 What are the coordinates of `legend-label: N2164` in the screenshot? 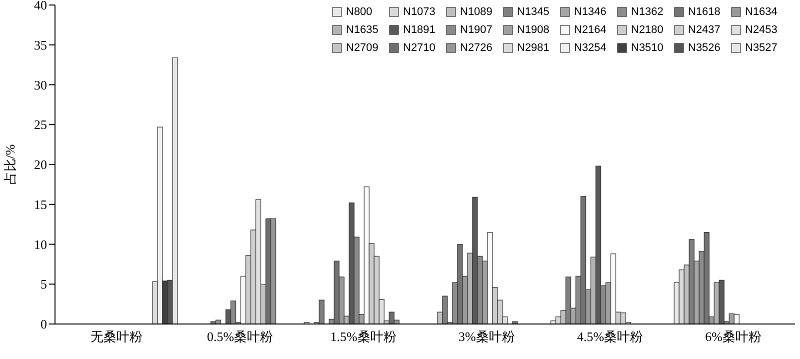 It's located at (590, 30).